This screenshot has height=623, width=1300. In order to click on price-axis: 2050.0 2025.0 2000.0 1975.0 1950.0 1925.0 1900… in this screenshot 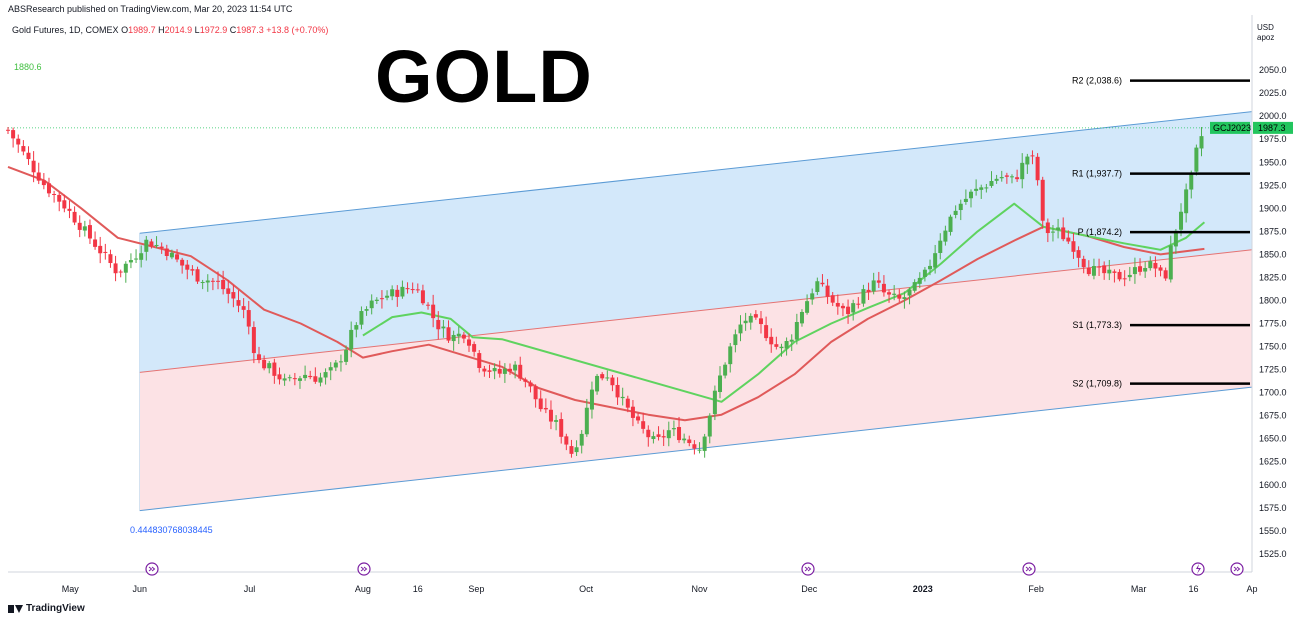, I will do `click(1251, 312)`.